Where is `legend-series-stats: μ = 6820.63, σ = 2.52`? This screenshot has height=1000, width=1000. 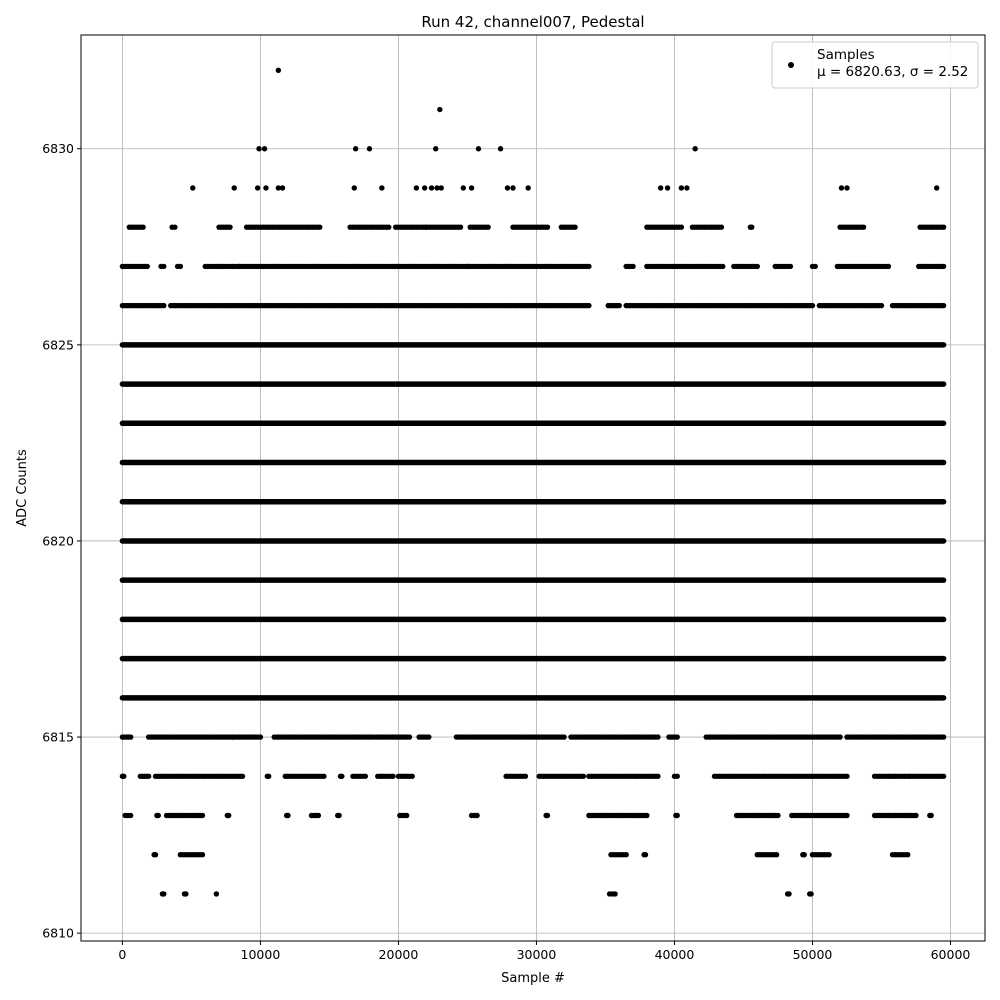 legend-series-stats: μ = 6820.63, σ = 2.52 is located at coordinates (892, 72).